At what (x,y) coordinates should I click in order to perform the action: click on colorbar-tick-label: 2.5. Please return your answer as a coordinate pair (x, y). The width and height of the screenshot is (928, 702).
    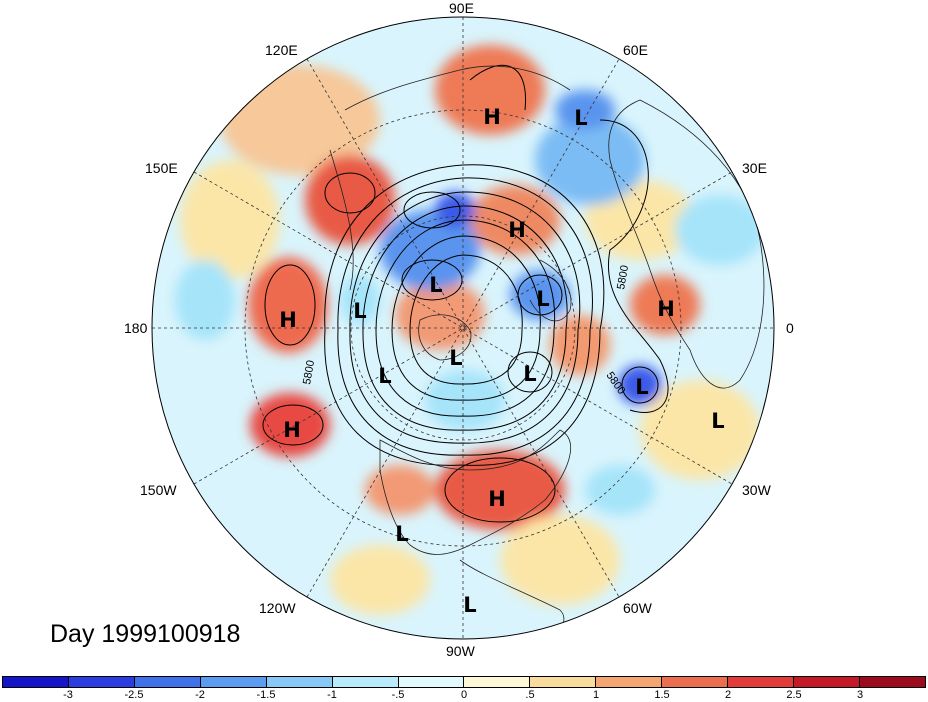
    Looking at the image, I should click on (794, 695).